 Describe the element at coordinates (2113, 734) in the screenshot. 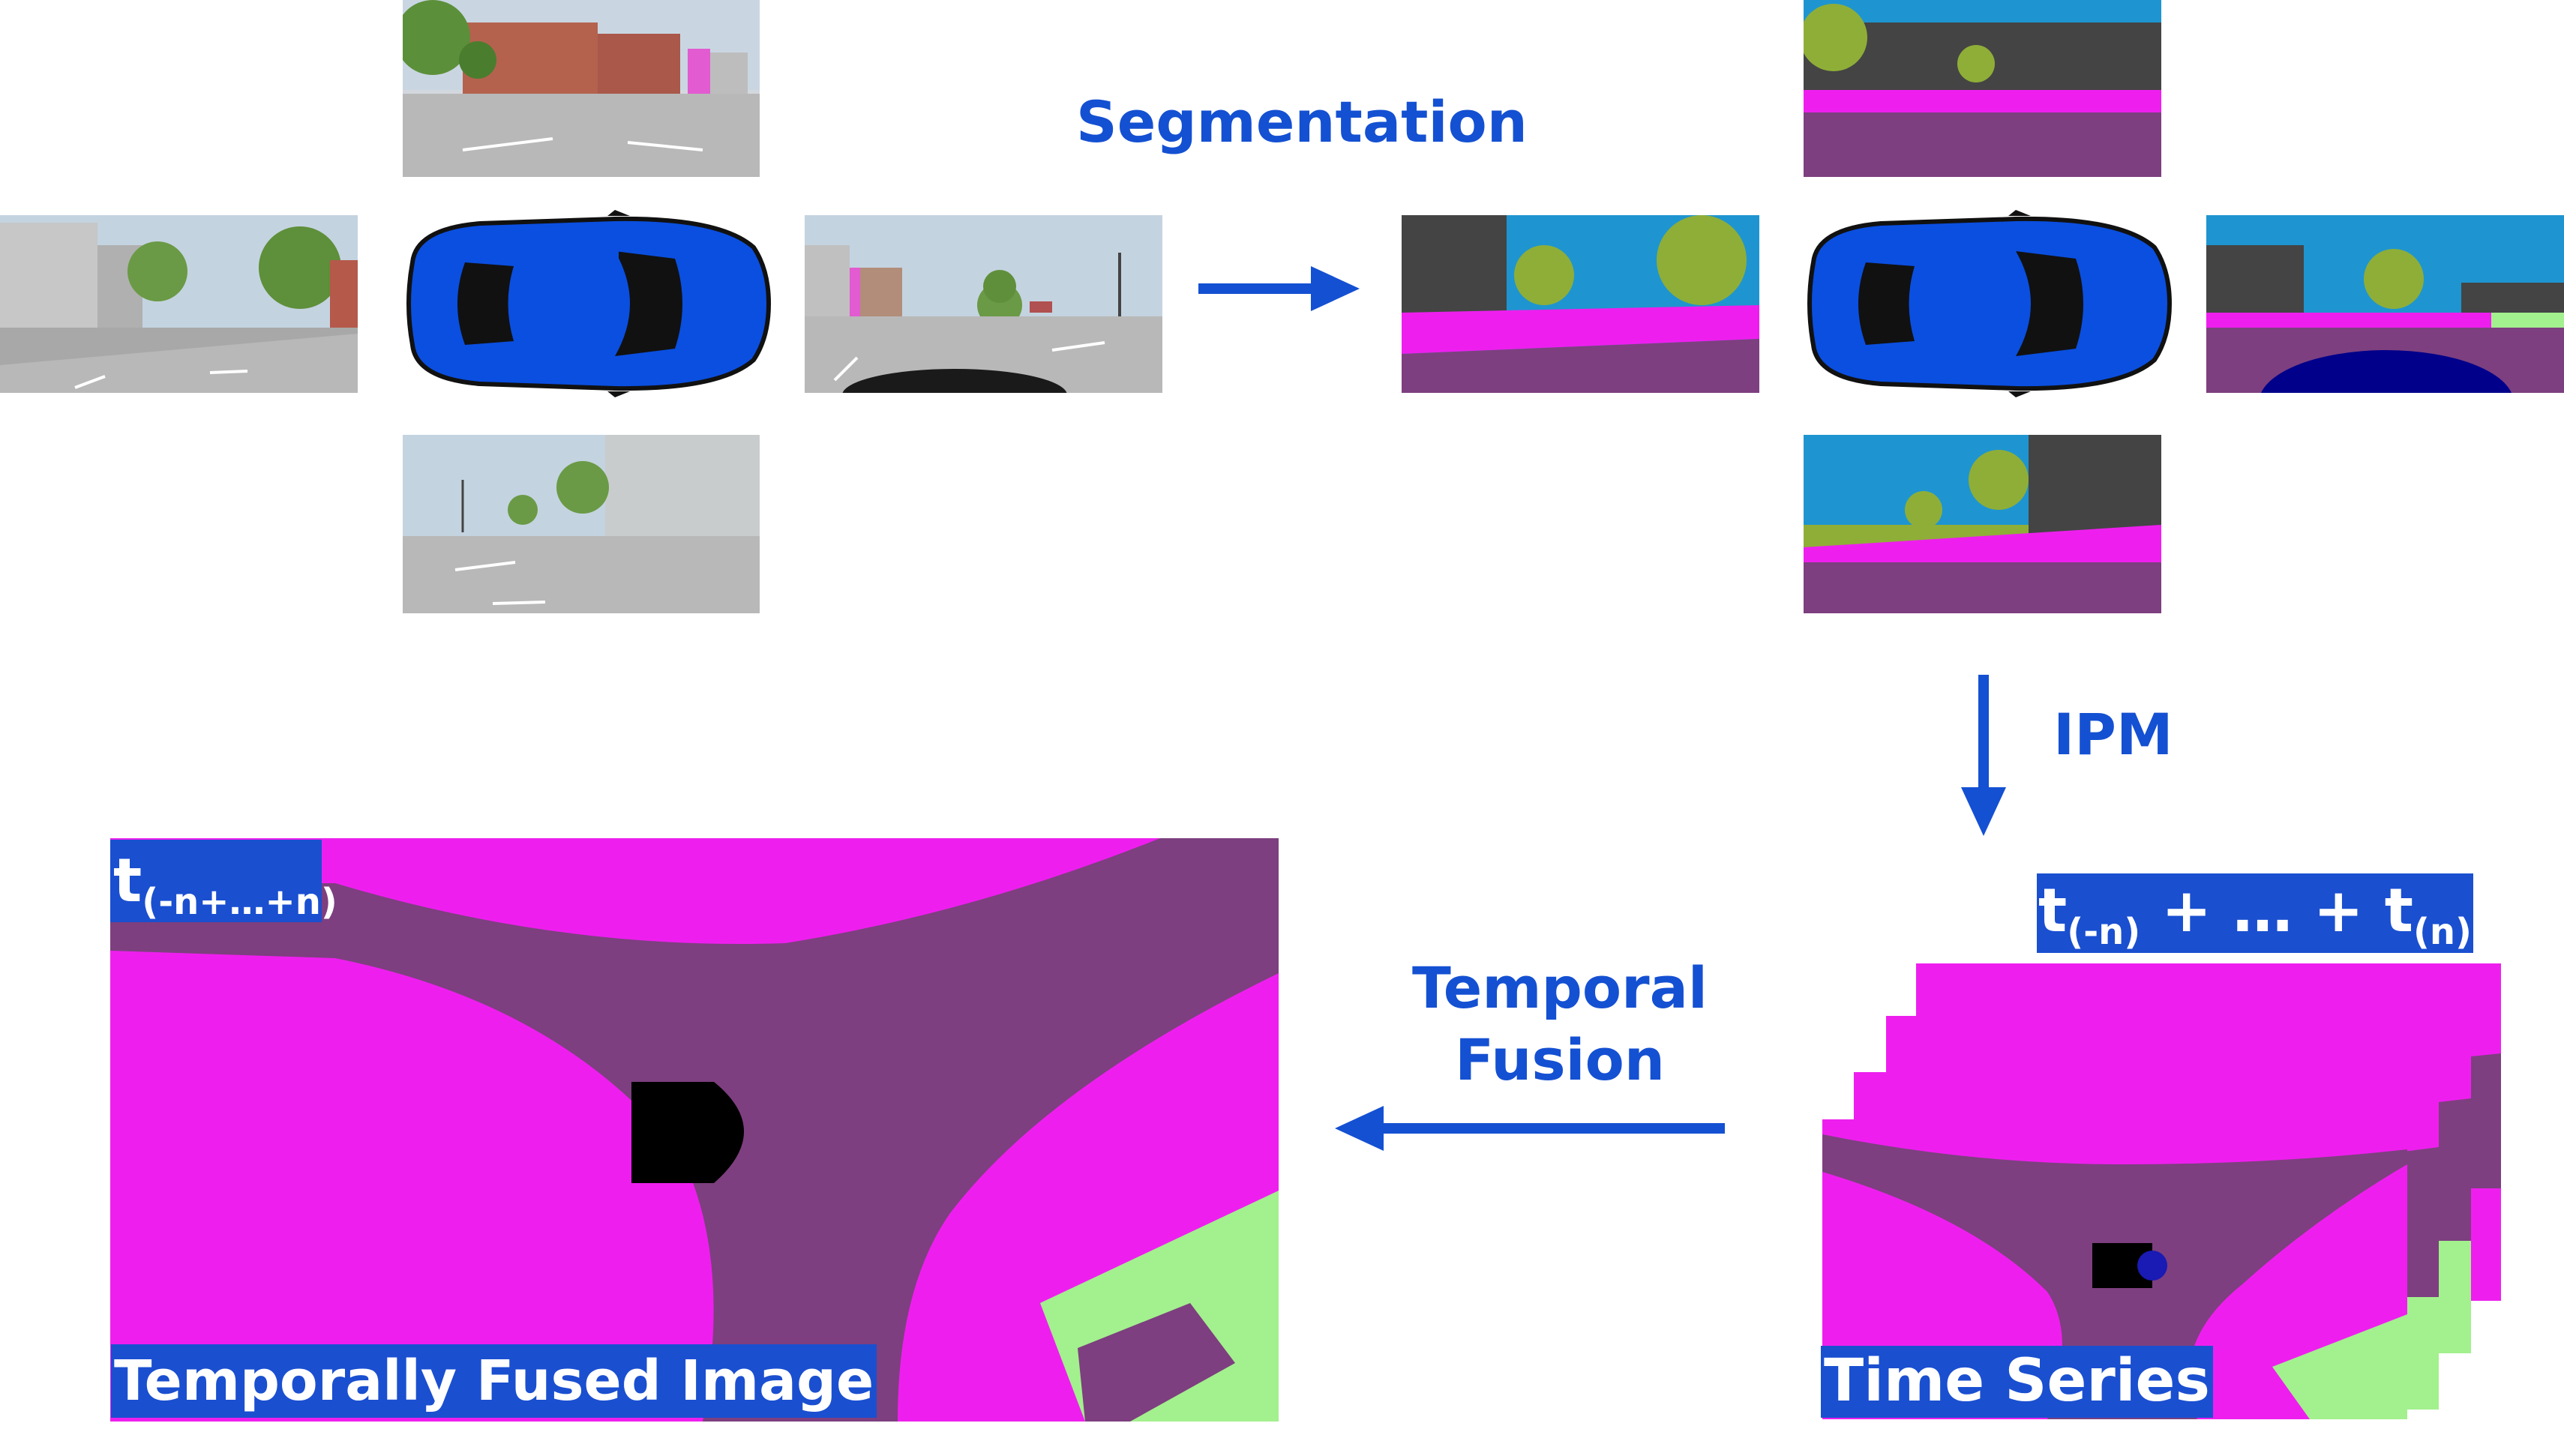

I see `ipm-label: IPM` at that location.